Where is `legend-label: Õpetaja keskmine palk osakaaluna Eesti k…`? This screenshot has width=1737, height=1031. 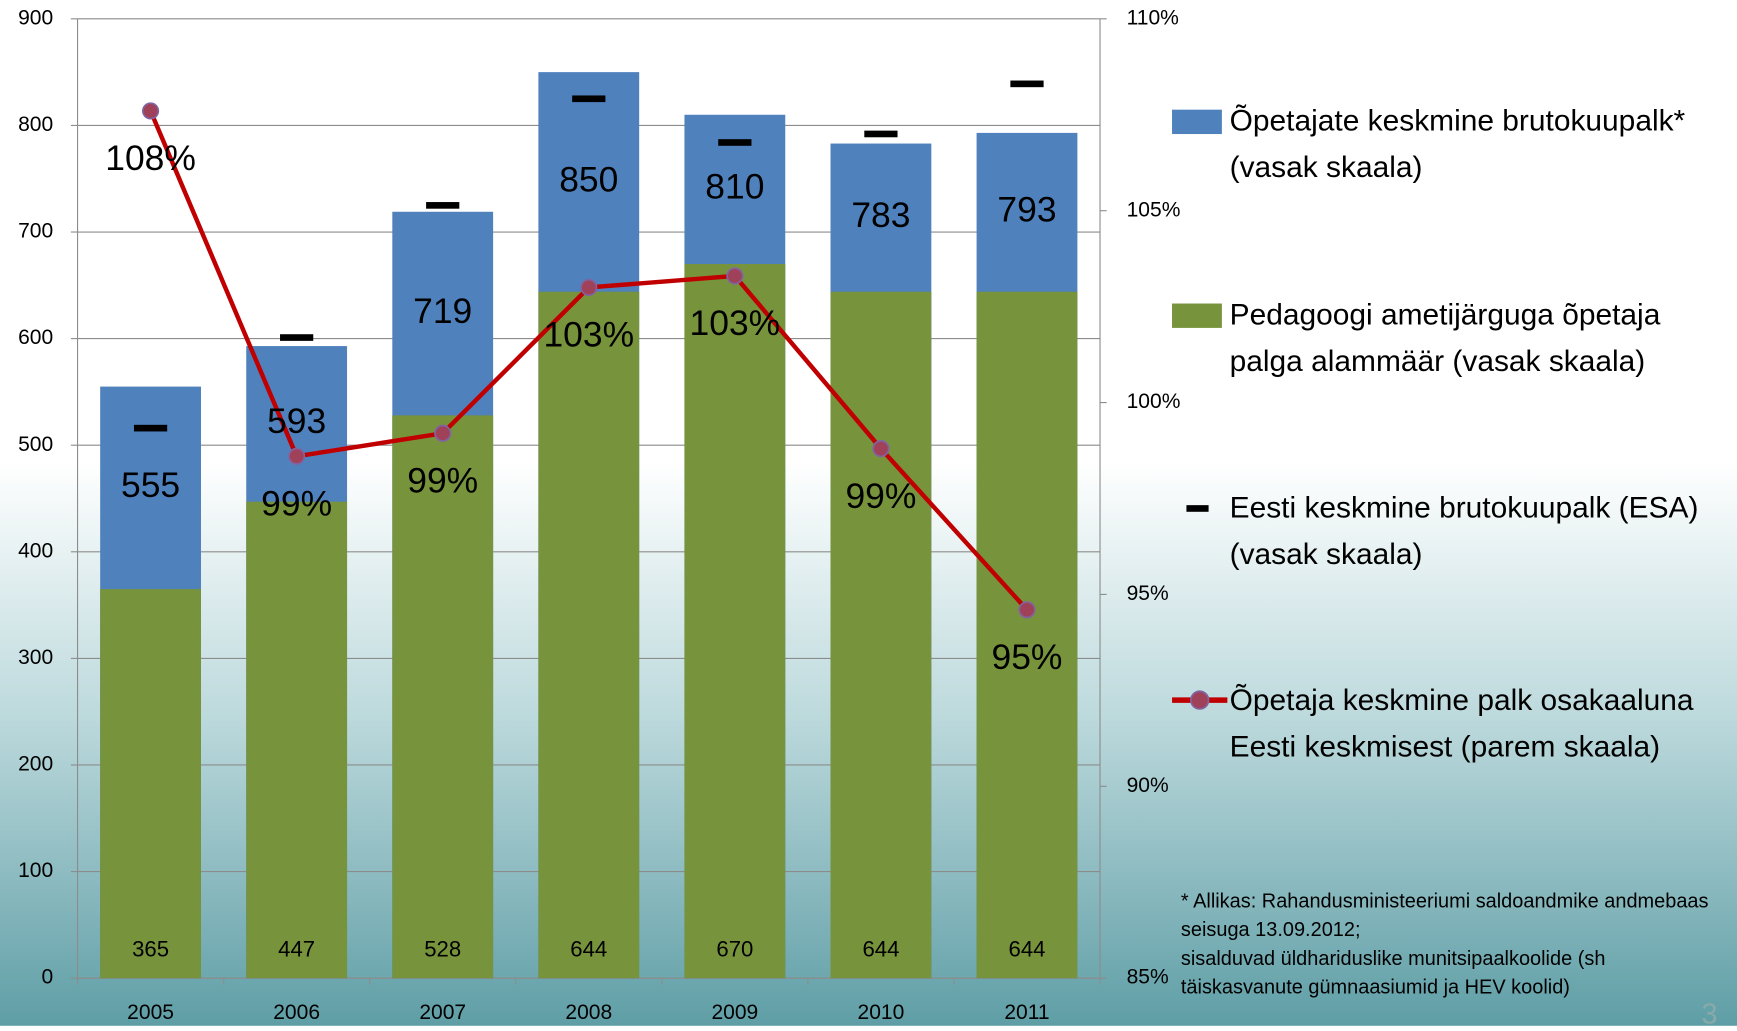
legend-label: Õpetaja keskmine palk osakaaluna Eesti k… is located at coordinates (1461, 723).